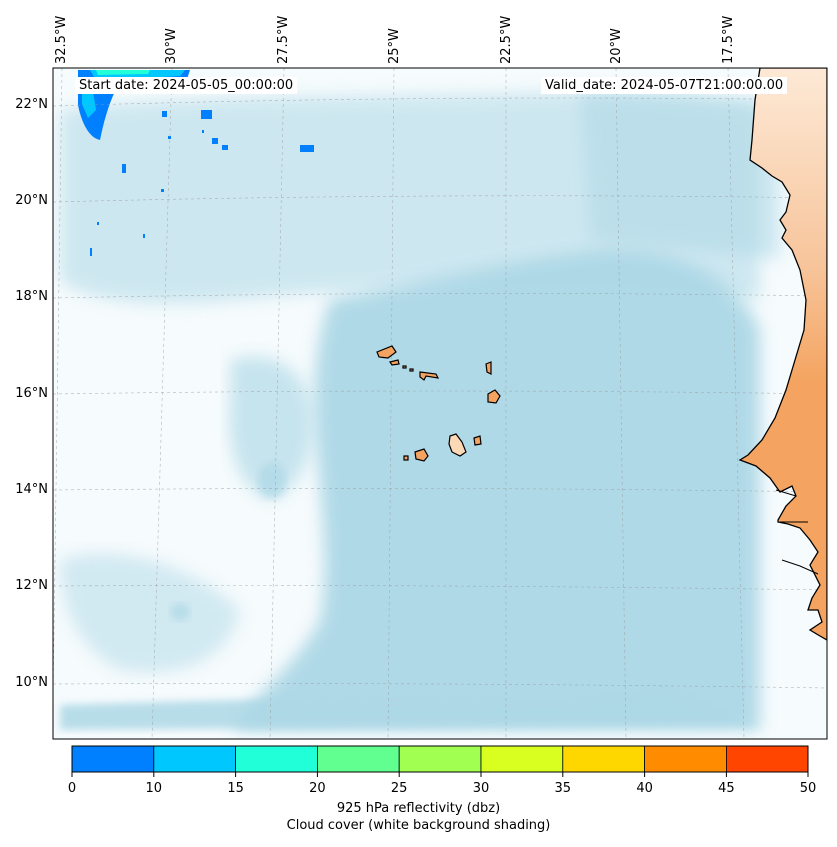 Image resolution: width=837 pixels, height=847 pixels. Describe the element at coordinates (31, 393) in the screenshot. I see `lat-label-16n: 16°N` at that location.